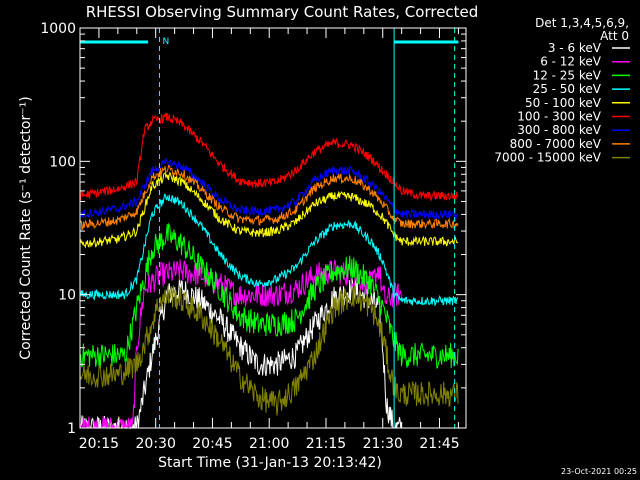 This screenshot has width=640, height=480. Describe the element at coordinates (439, 444) in the screenshot. I see `x-tick-label: 21:45` at that location.